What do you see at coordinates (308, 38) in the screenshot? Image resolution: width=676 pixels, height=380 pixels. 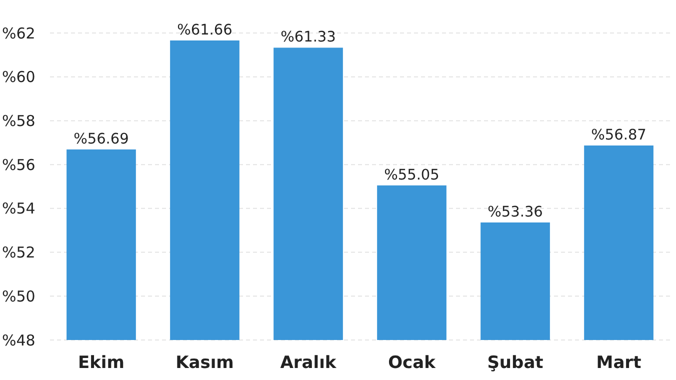 I see `data-label: %61.33` at bounding box center [308, 38].